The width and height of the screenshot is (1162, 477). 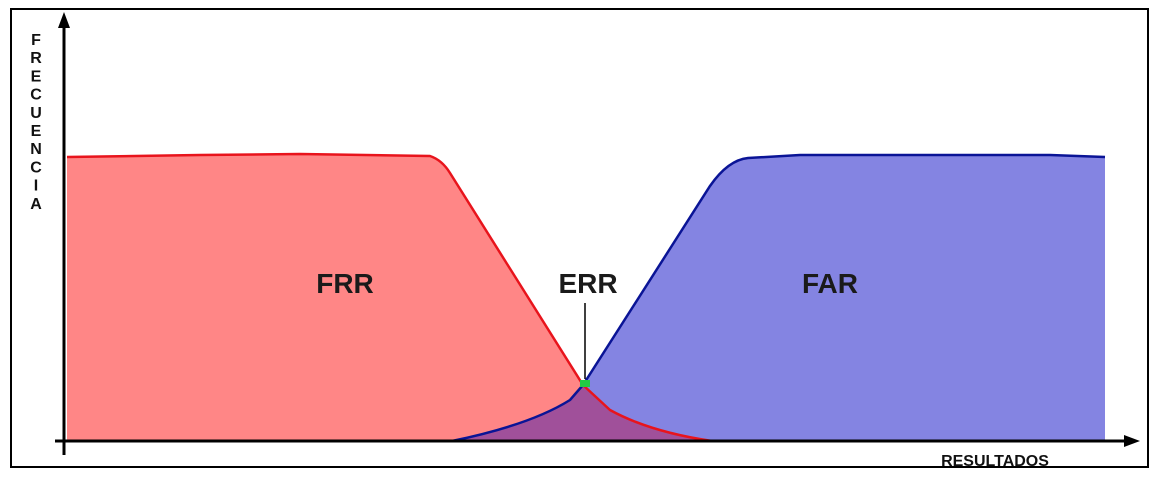 What do you see at coordinates (36, 186) in the screenshot?
I see `y-axis-letter: I` at bounding box center [36, 186].